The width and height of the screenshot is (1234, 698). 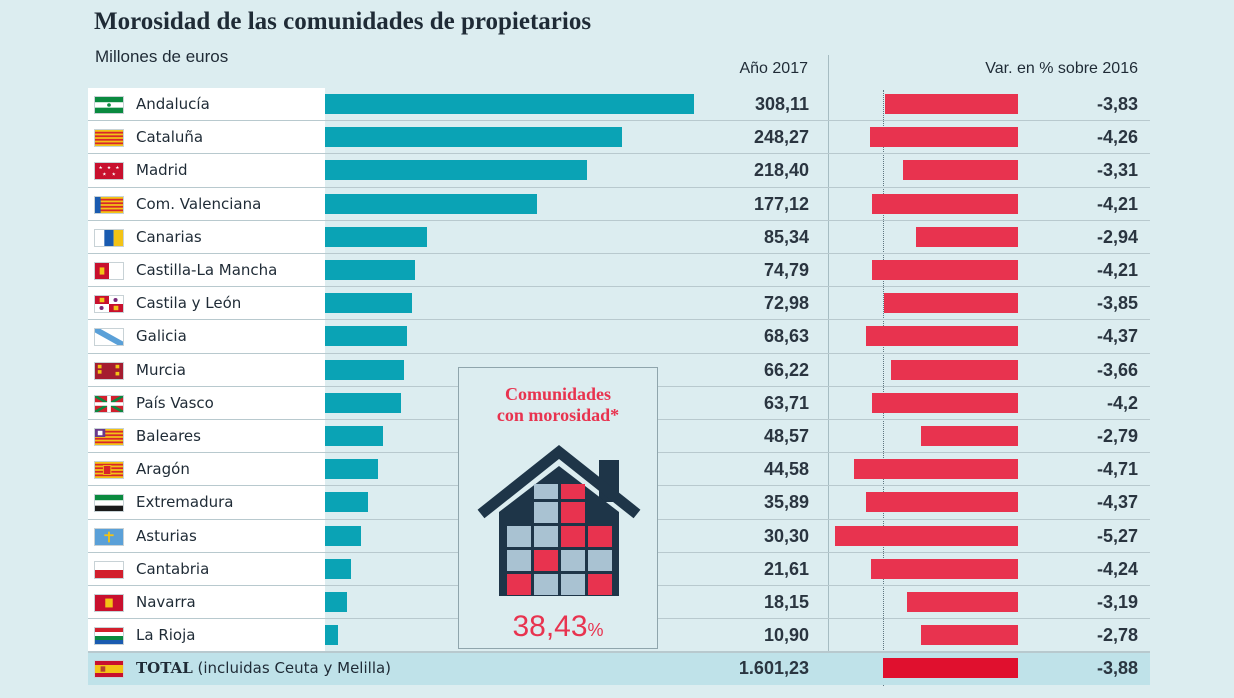 I want to click on region-cell: Andalucía, so click(x=206, y=104).